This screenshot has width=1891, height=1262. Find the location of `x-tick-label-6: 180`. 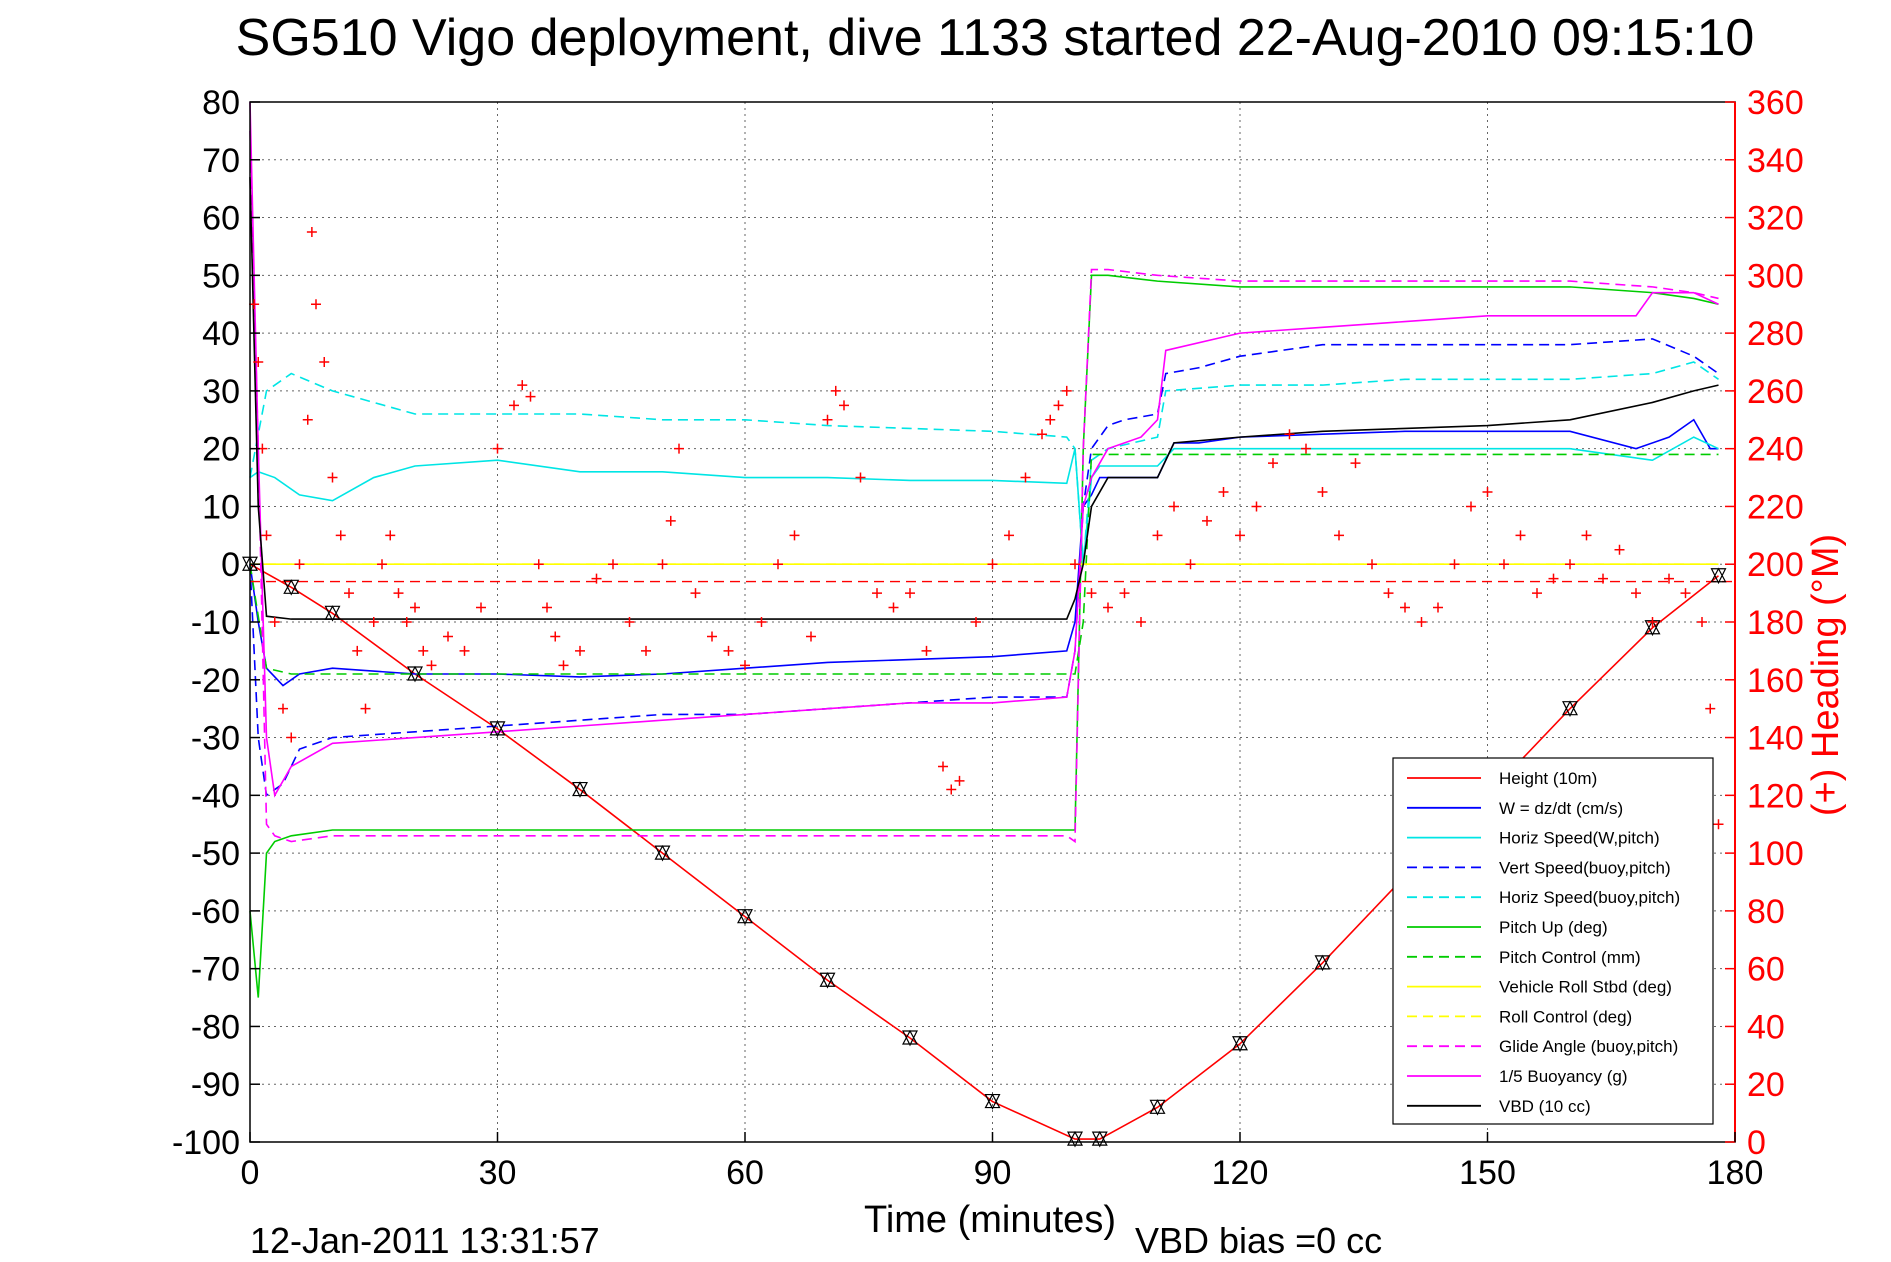

x-tick-label-6: 180 is located at coordinates (1735, 1173).